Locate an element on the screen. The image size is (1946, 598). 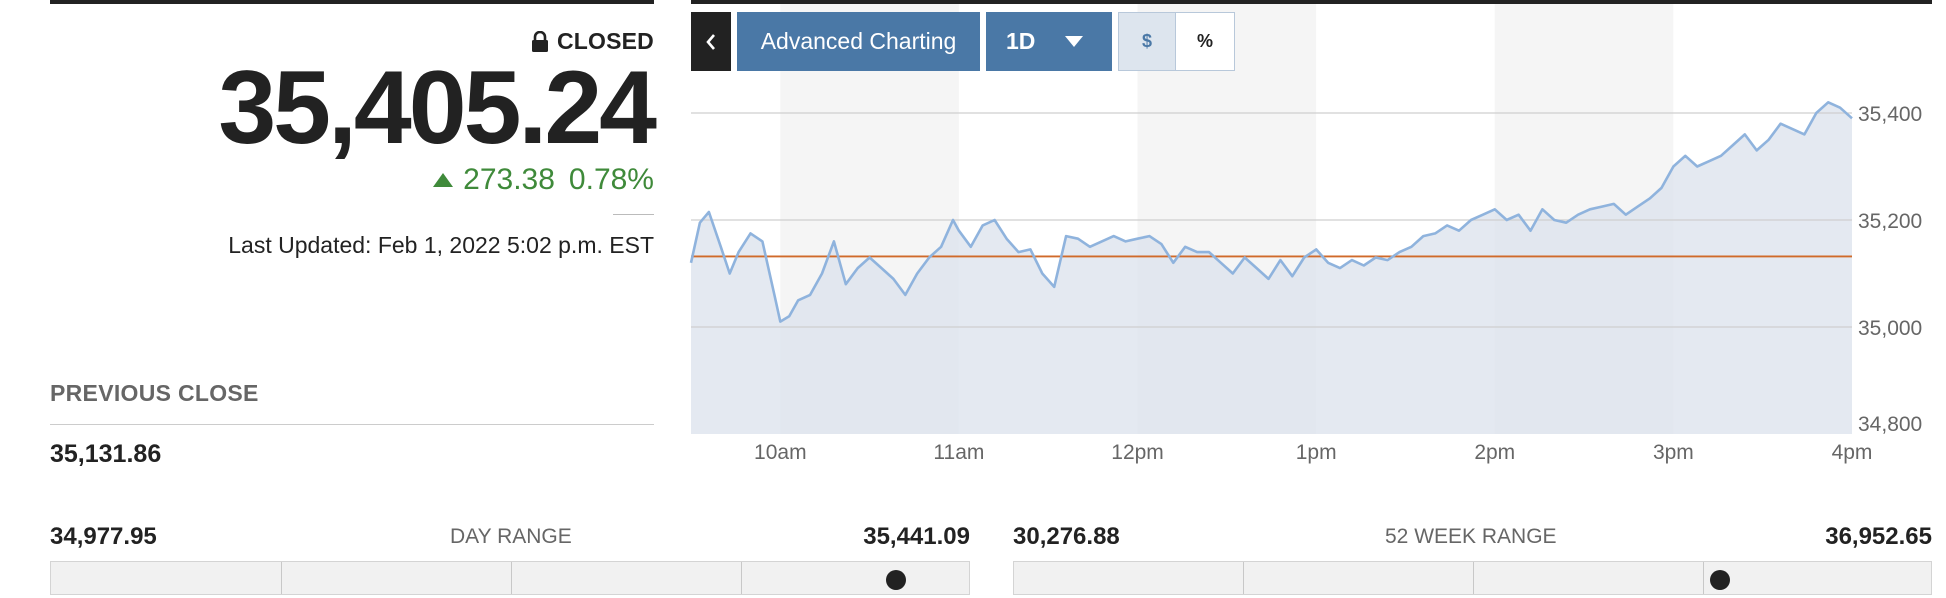
day-range-bar is located at coordinates (510, 578).